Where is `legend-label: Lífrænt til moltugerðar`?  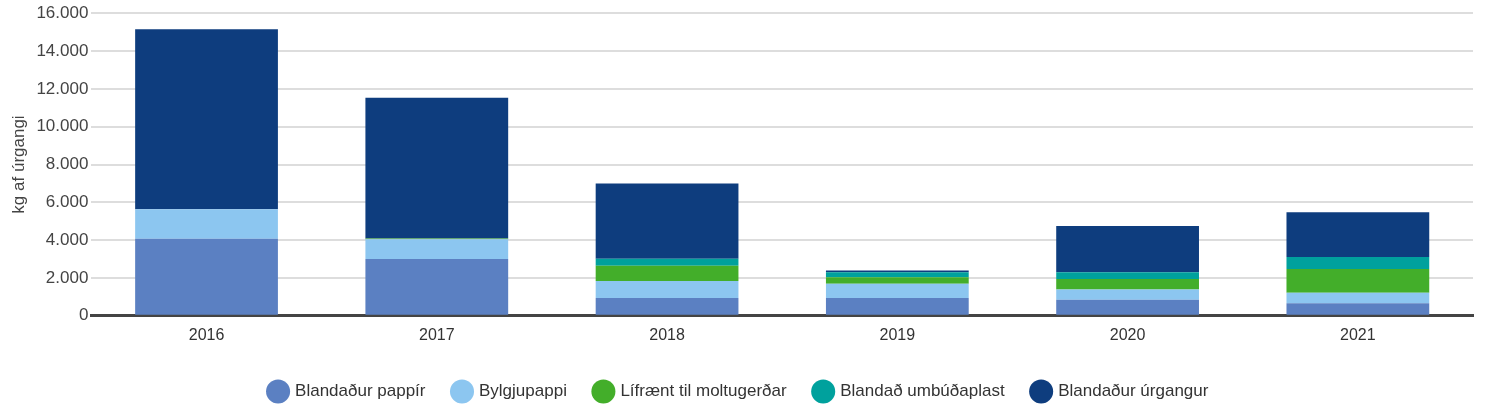 legend-label: Lífrænt til moltugerðar is located at coordinates (704, 391).